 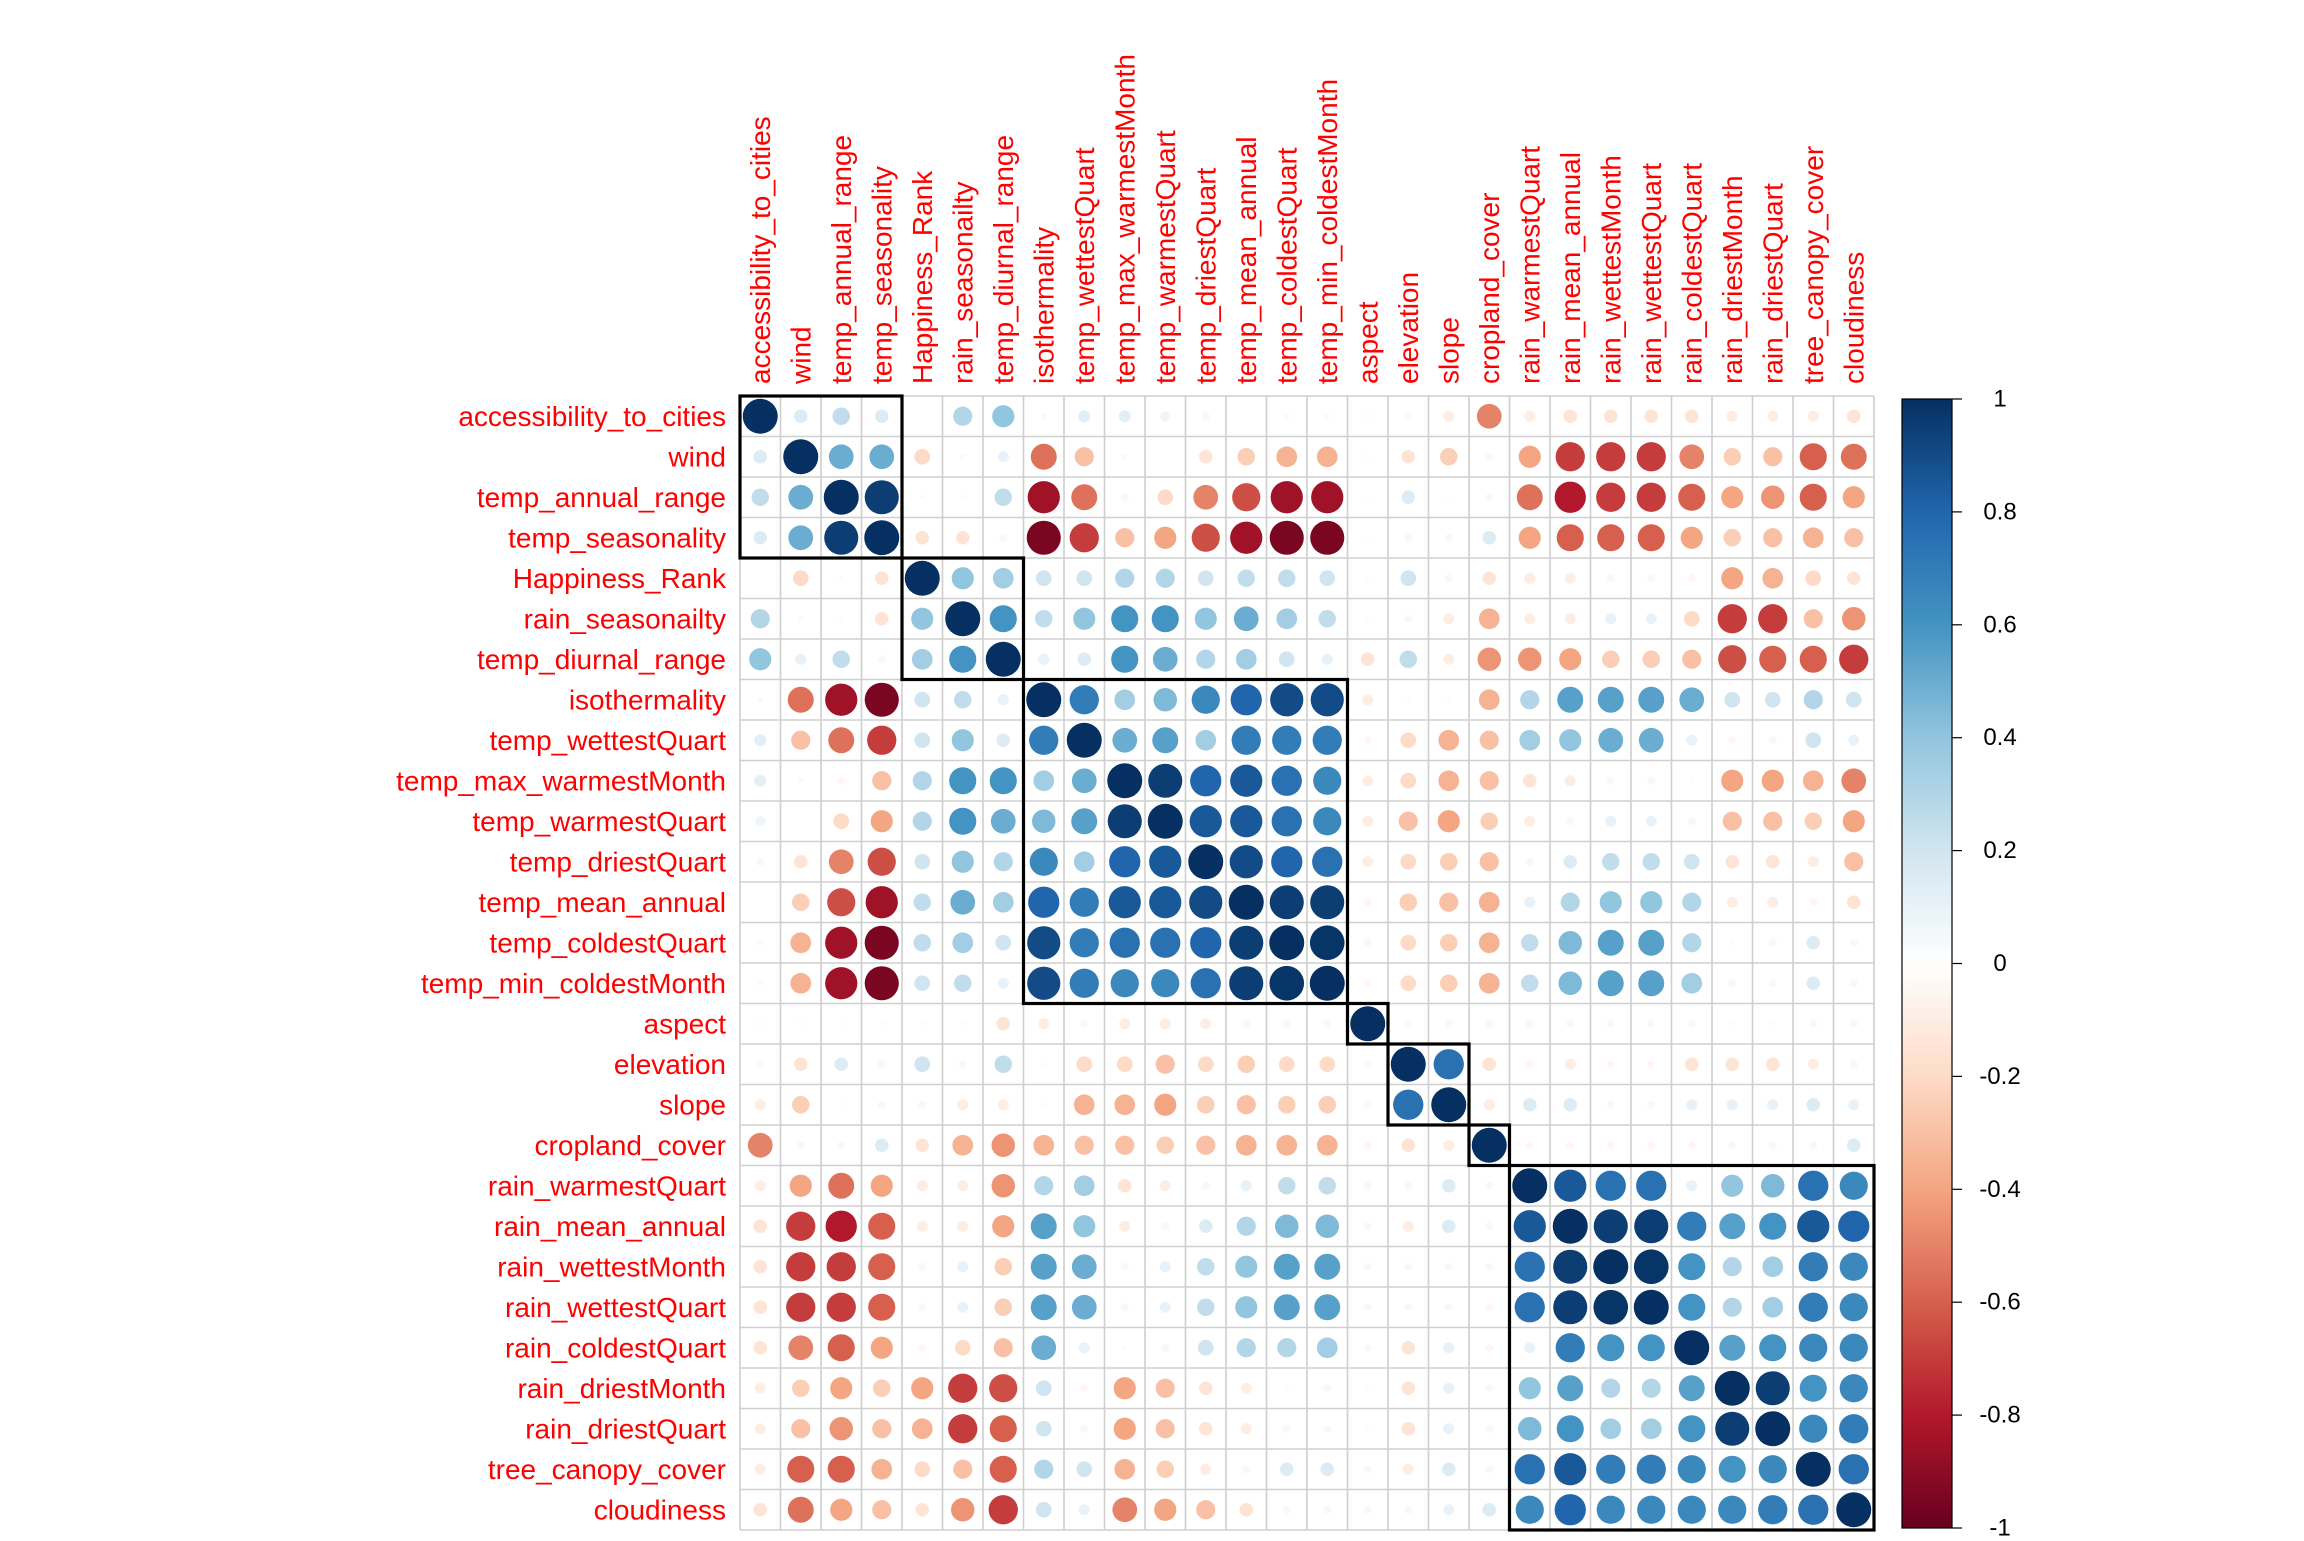 What do you see at coordinates (1732, 279) in the screenshot?
I see `col-label-24: rain_driestMonth` at bounding box center [1732, 279].